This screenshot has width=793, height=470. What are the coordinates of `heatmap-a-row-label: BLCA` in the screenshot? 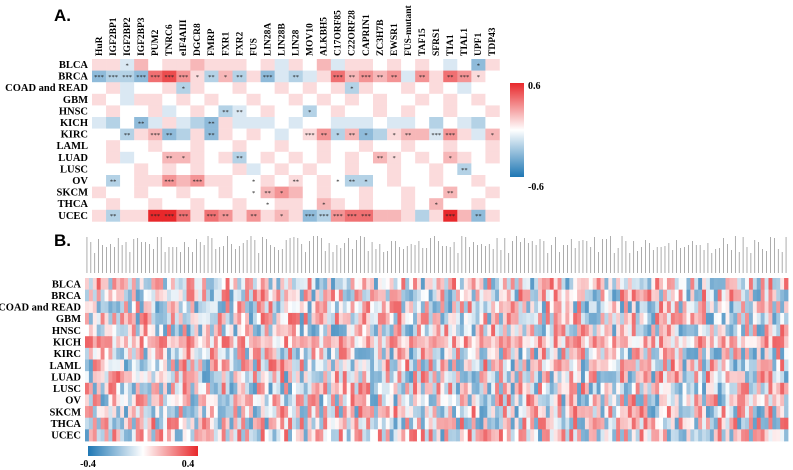 It's located at (74, 65).